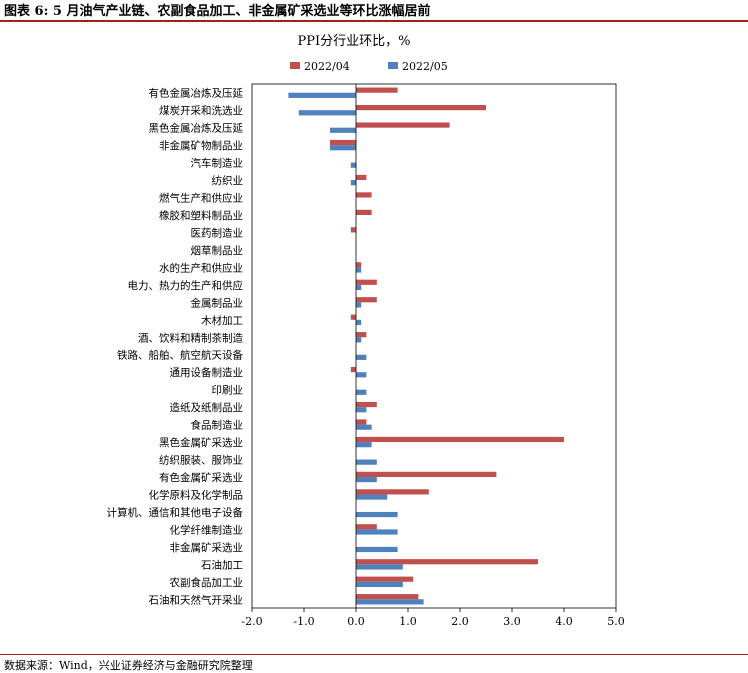 The width and height of the screenshot is (748, 673). Describe the element at coordinates (222, 320) in the screenshot. I see `category-label: 木材加工` at that location.